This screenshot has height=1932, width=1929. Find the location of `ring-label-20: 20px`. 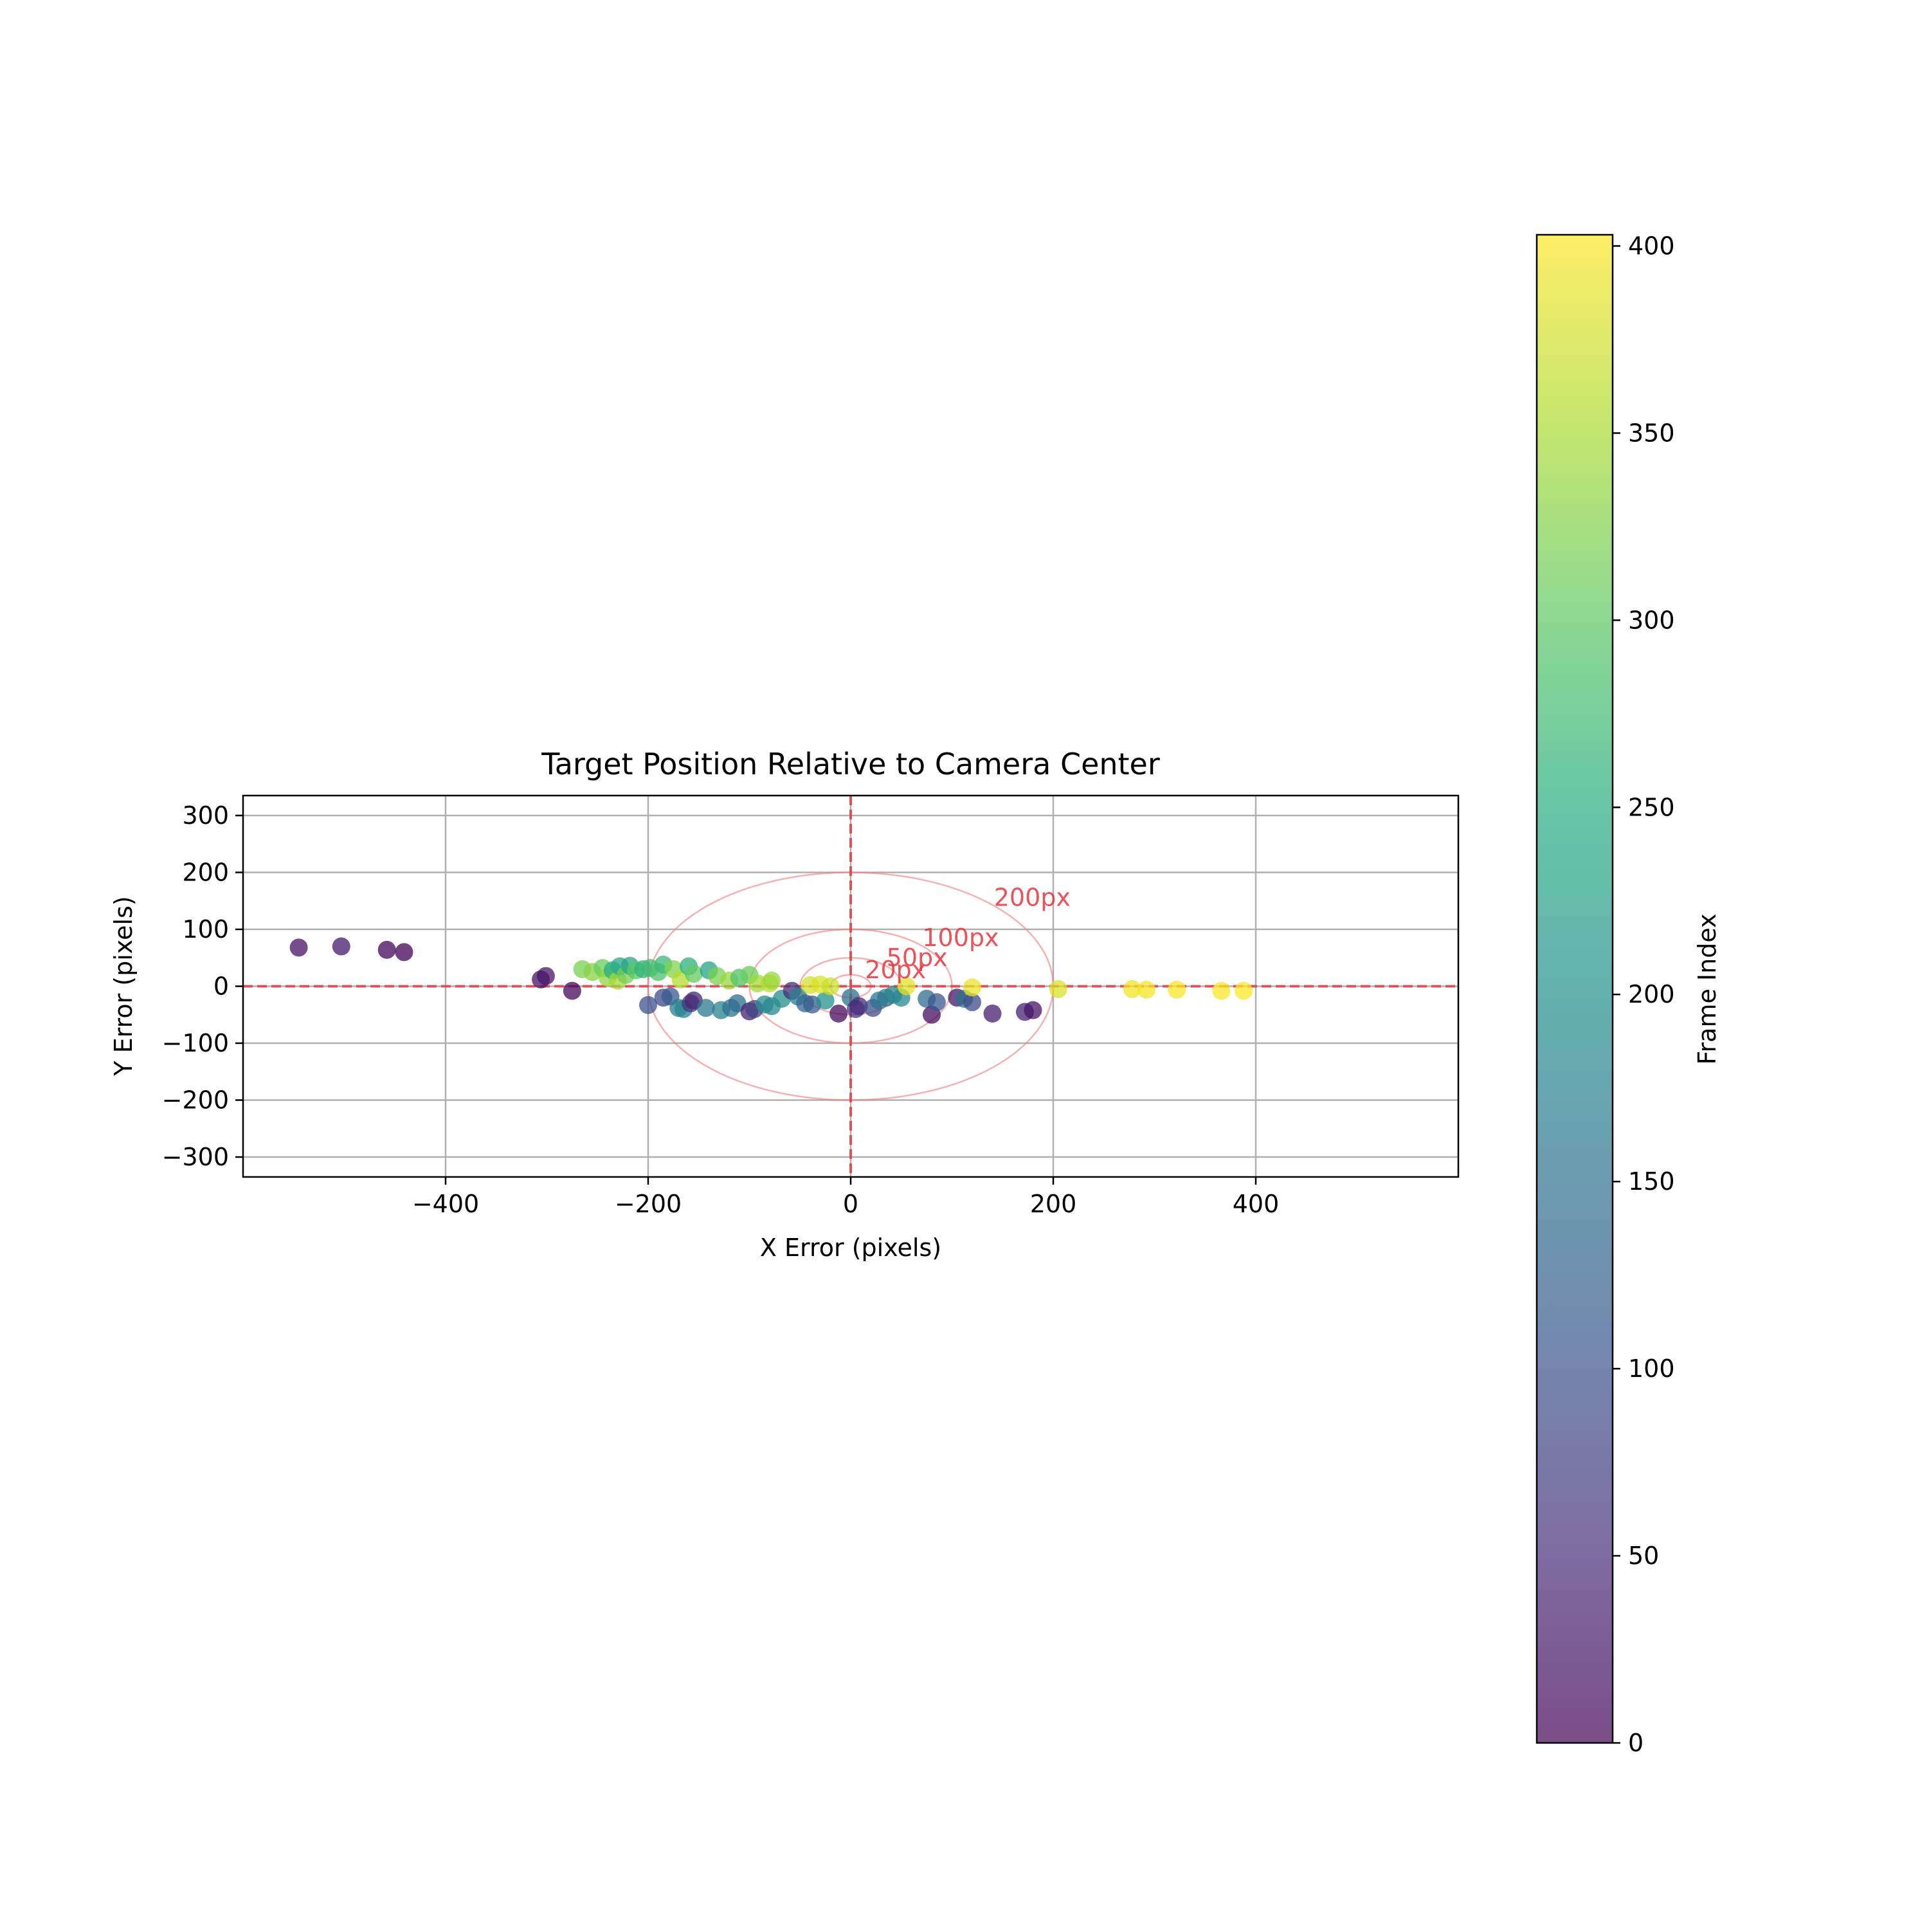

ring-label-20: 20px is located at coordinates (895, 970).